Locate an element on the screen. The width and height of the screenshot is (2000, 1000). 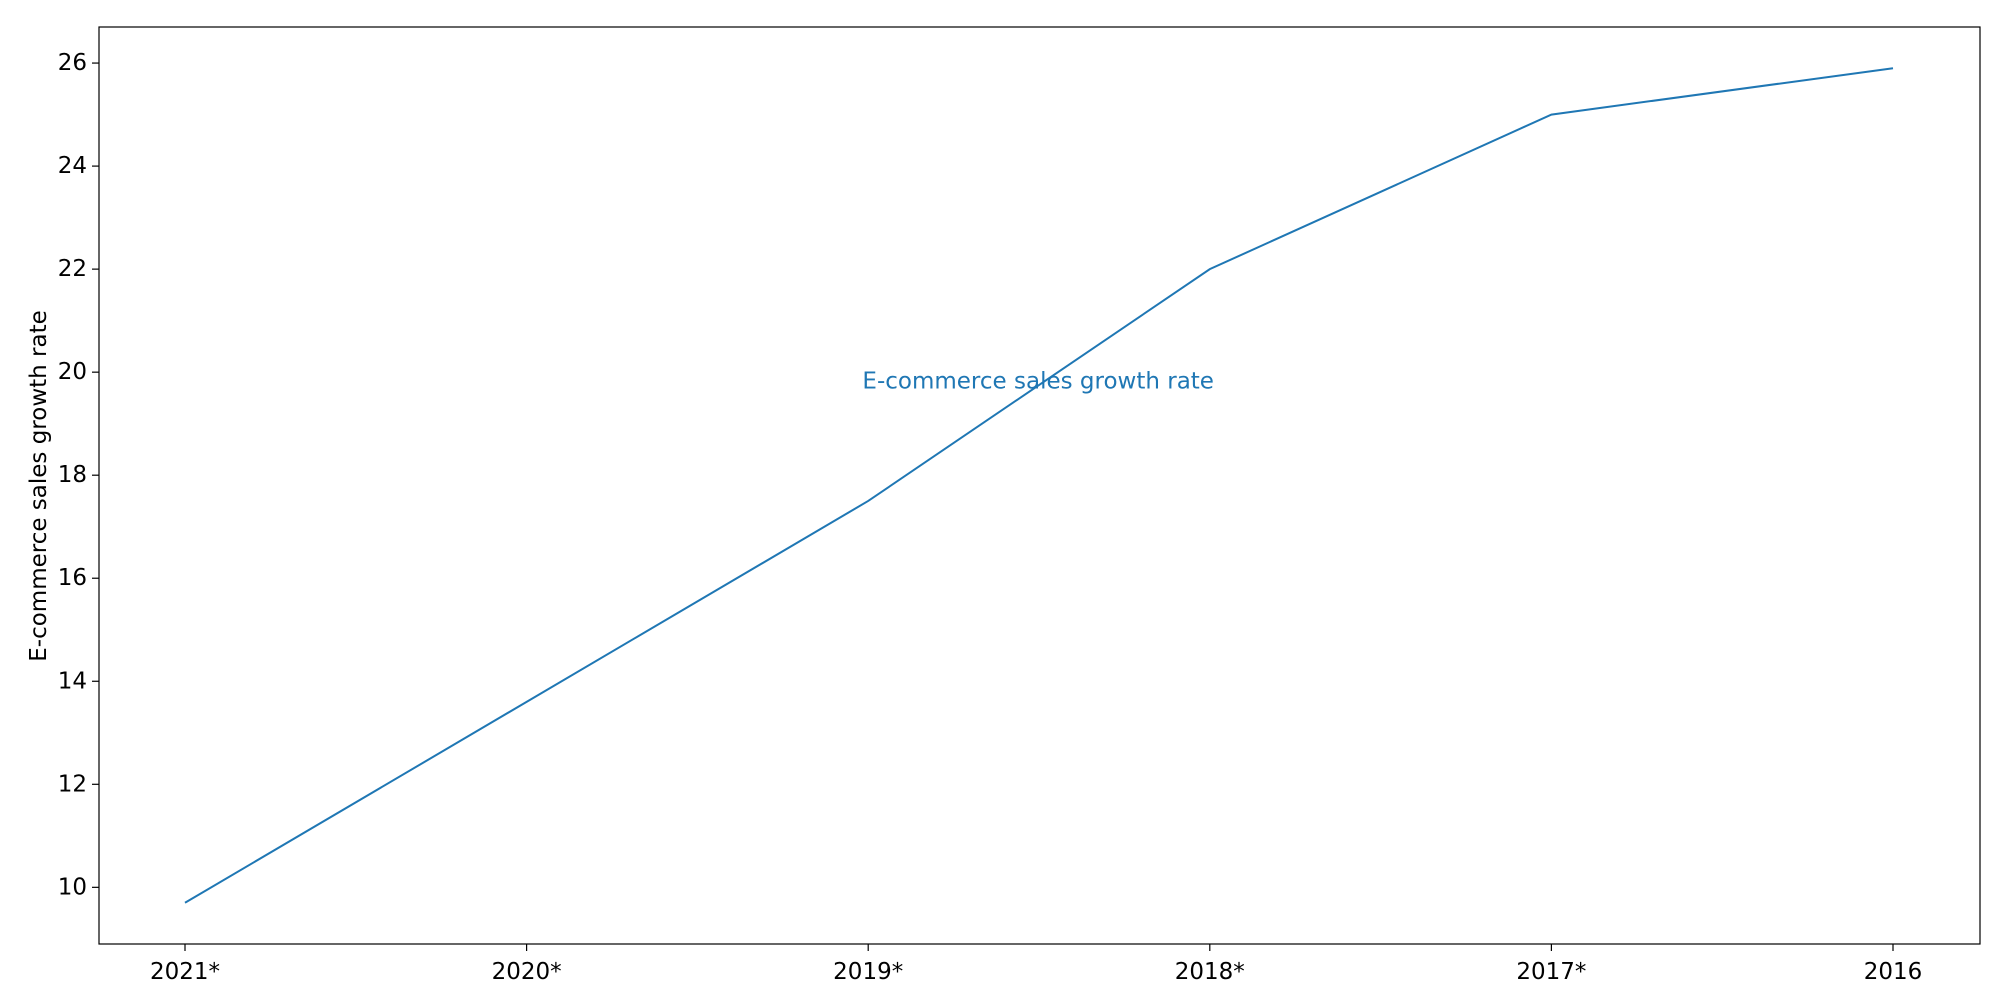
y-axis-ticks: 10 12 14 16 18 20 22 24 26 is located at coordinates (78, 475).